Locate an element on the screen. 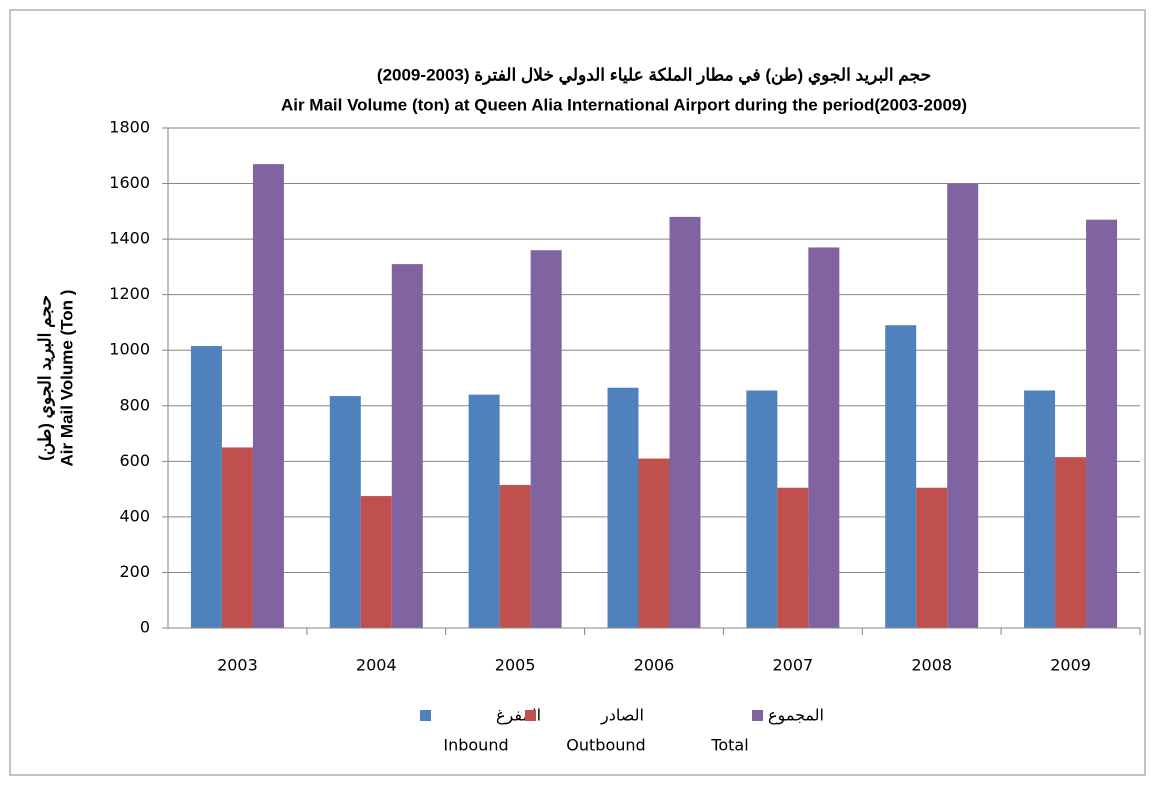 The height and width of the screenshot is (787, 1155). y-tick-label: 1400 is located at coordinates (129, 238).